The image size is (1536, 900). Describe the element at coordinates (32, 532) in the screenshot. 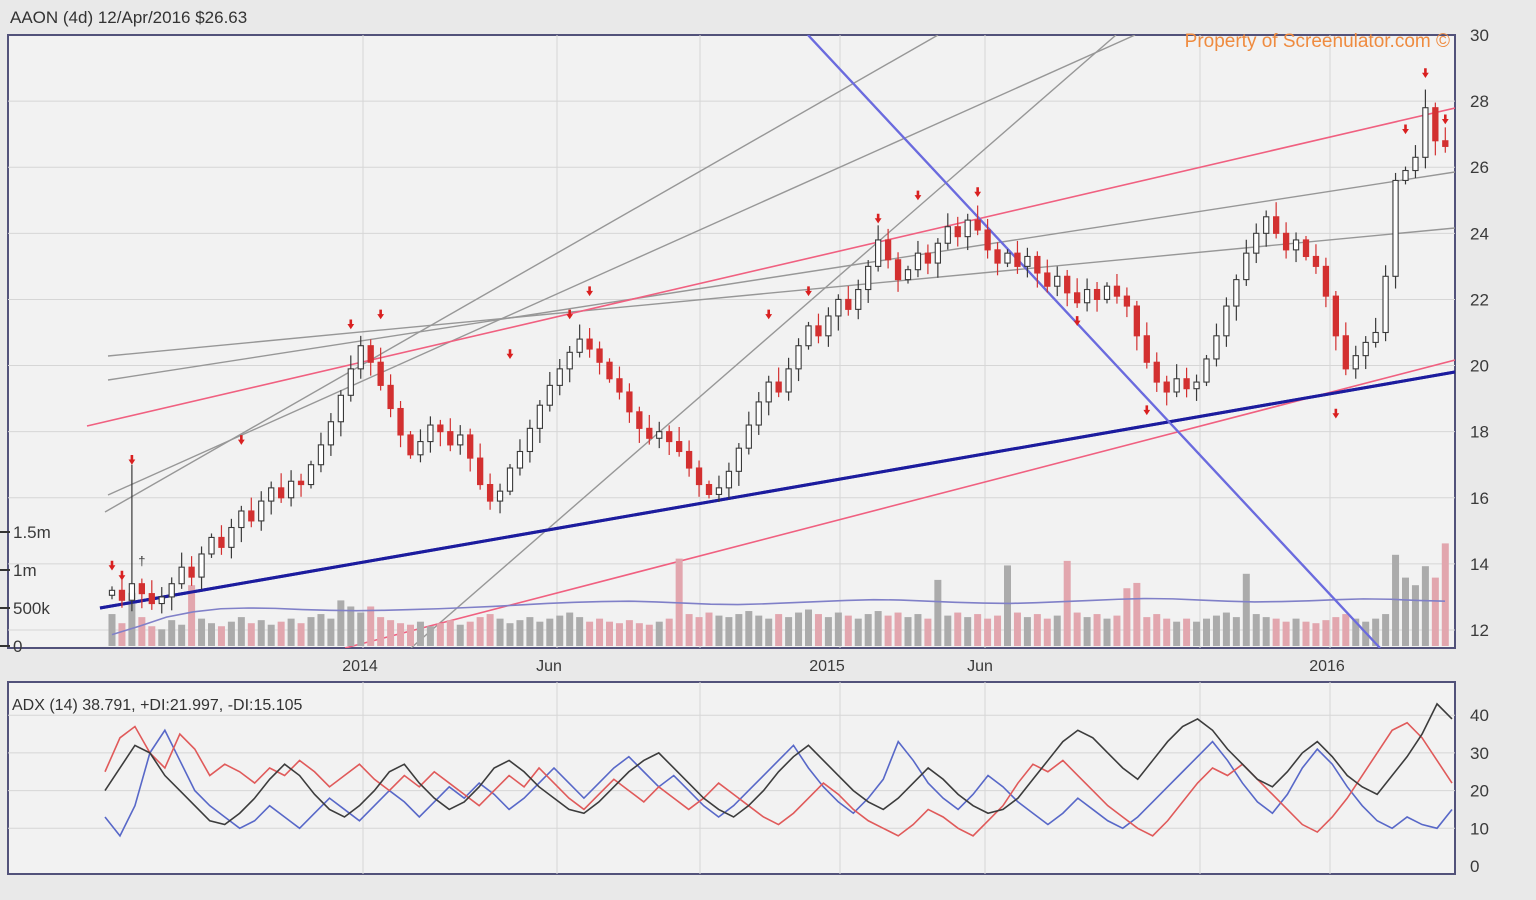

I see `volume-axis-label: 1.5m` at that location.